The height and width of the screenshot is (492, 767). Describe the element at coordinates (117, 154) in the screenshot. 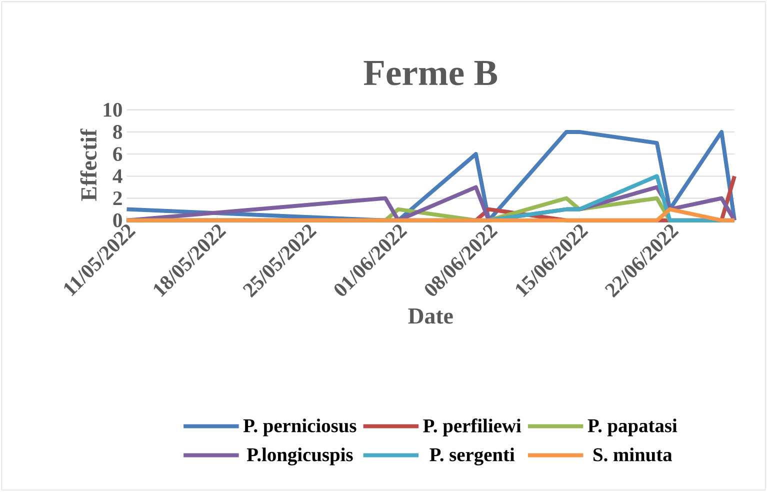

I see `y-tick-label: 6` at that location.